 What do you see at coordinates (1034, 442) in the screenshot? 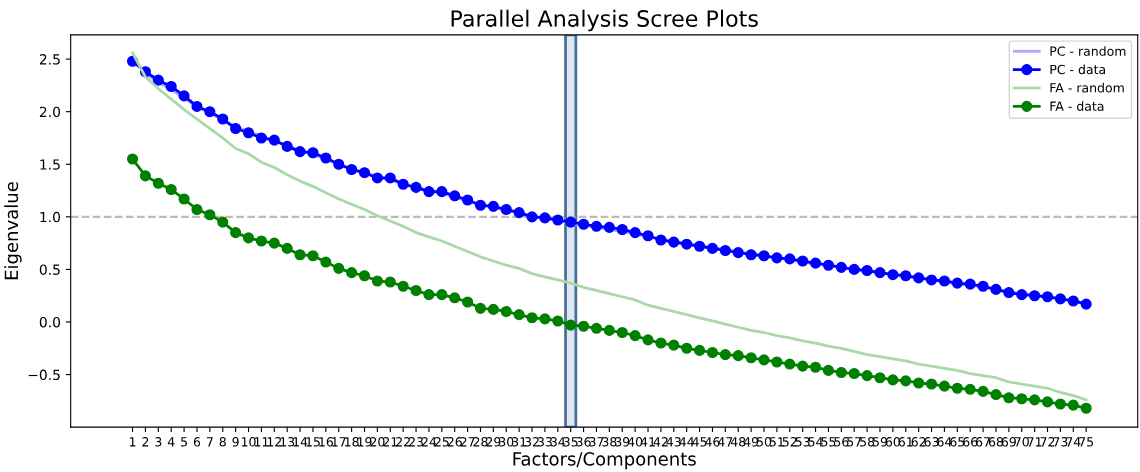
I see `x-tick-label: 71` at bounding box center [1034, 442].